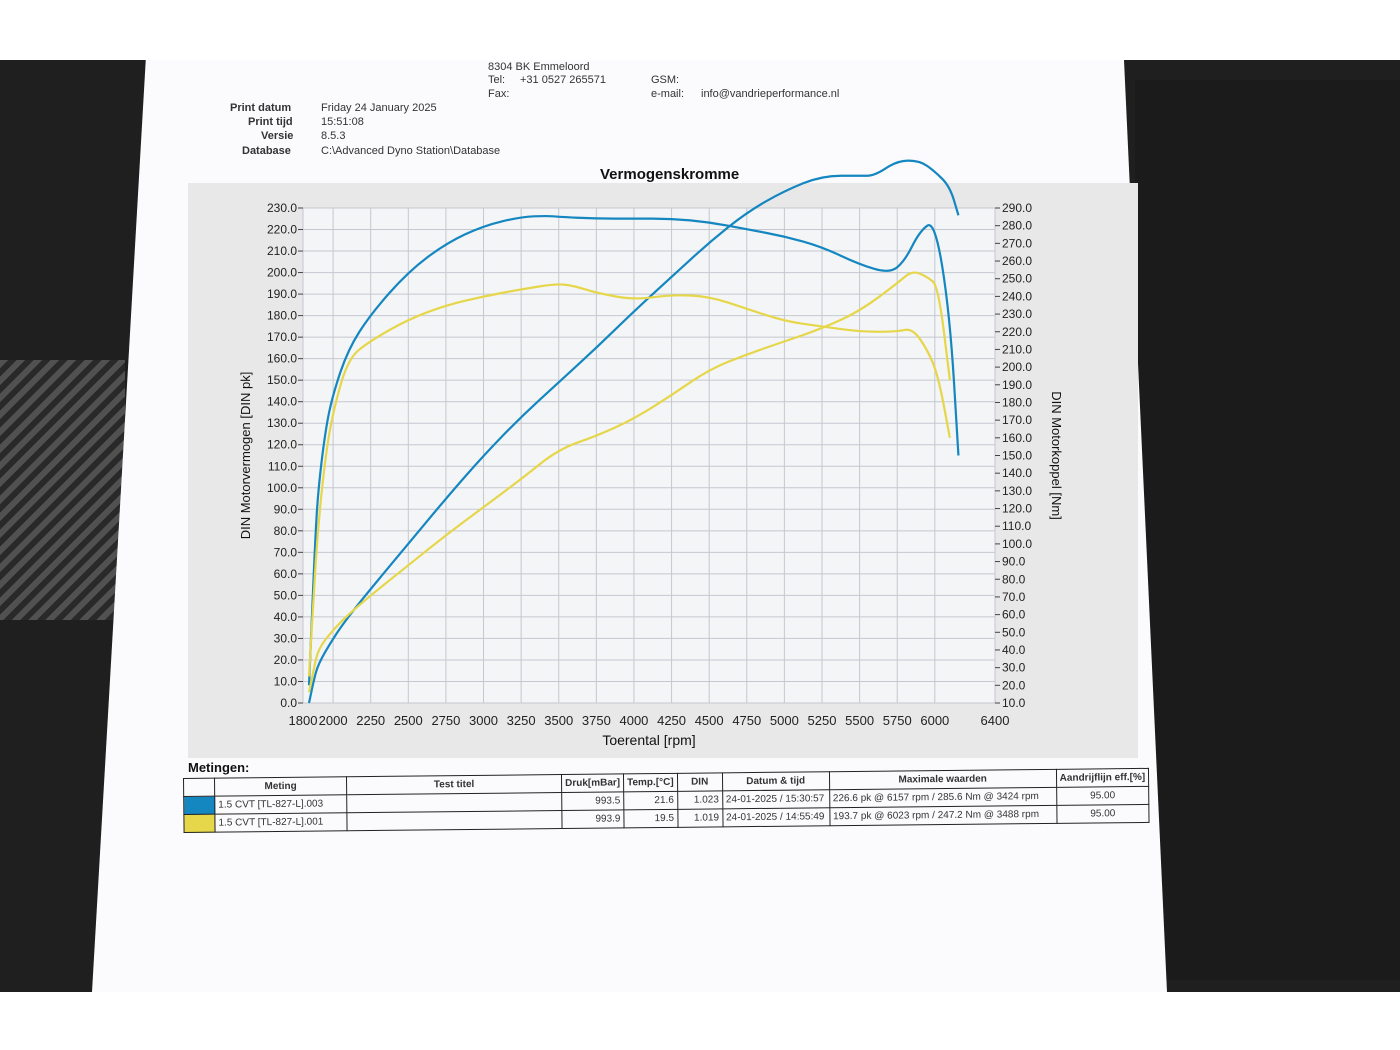  Describe the element at coordinates (1014, 650) in the screenshot. I see `y2-tick-label: 40.0` at that location.